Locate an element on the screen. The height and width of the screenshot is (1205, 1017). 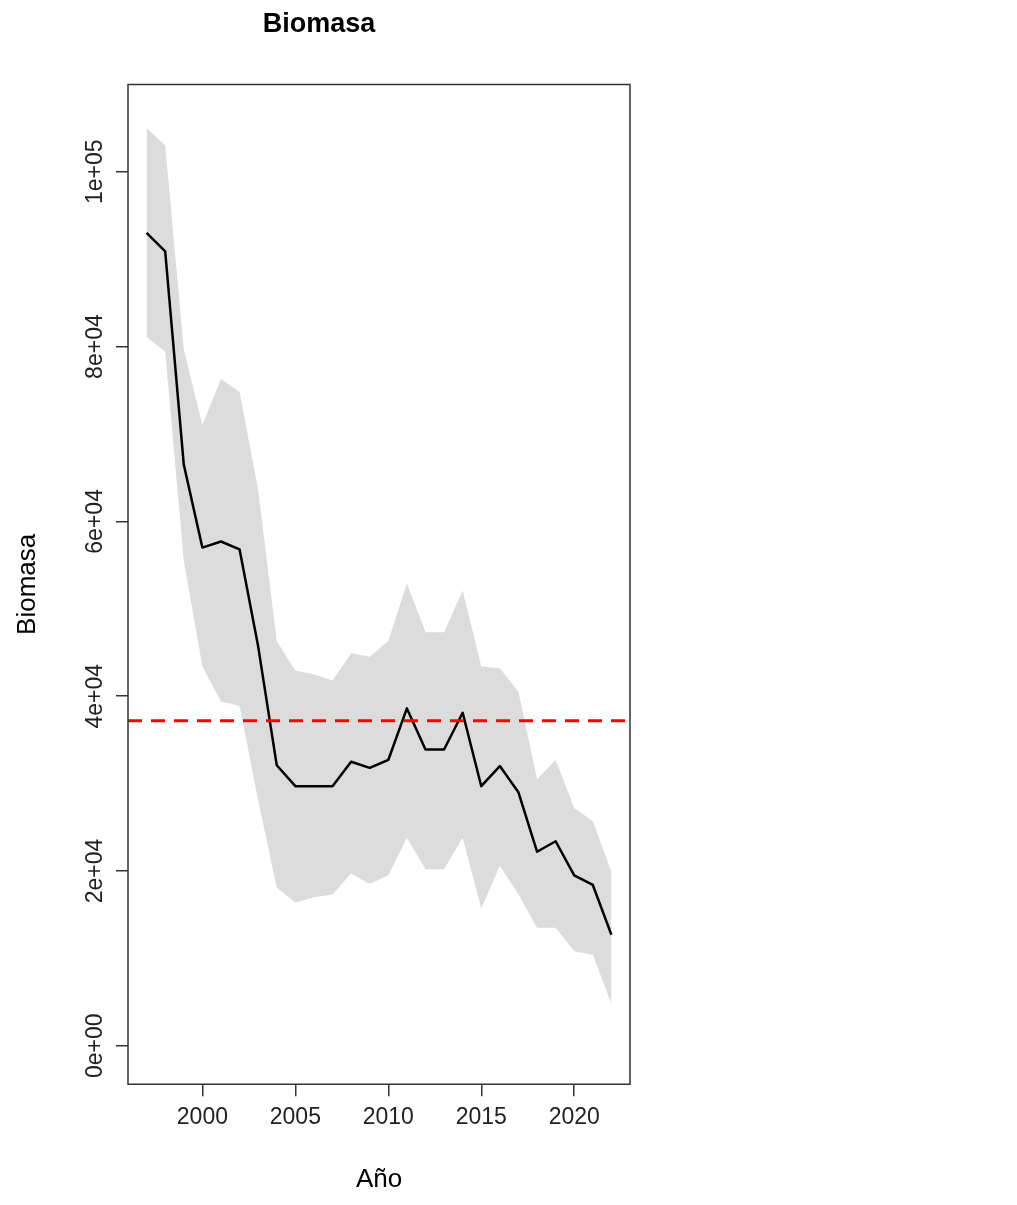
x-axis-title: Año is located at coordinates (379, 1177).